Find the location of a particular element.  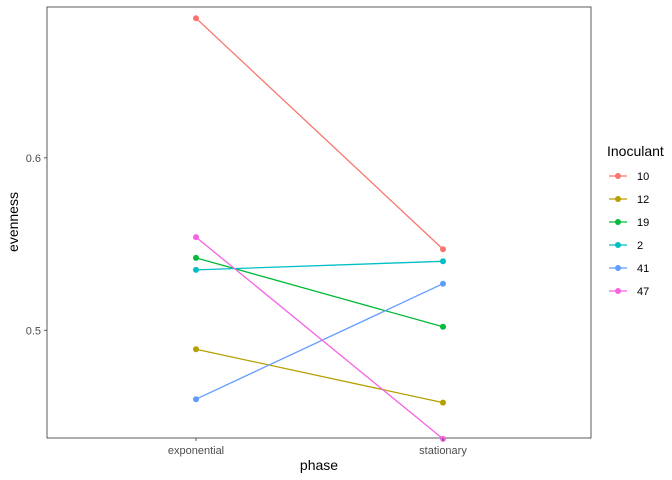

y-axis: 0.5 0.6 is located at coordinates (36, 245).